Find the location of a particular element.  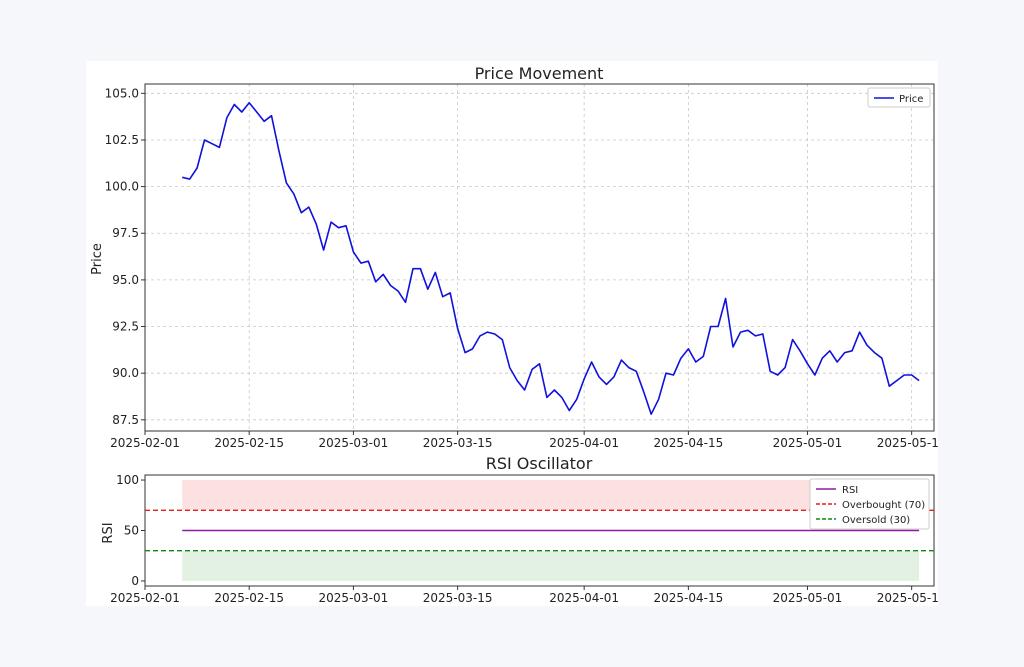

price-x-tick-label: 2025-03-15 is located at coordinates (458, 443).